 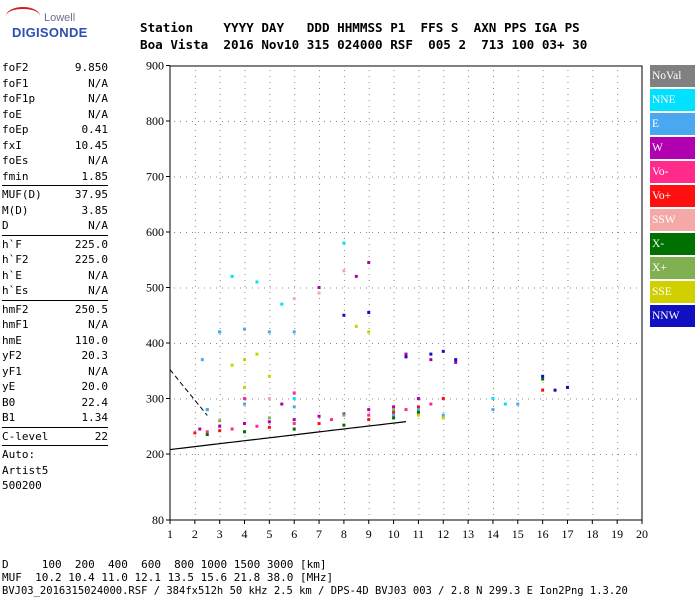 What do you see at coordinates (55, 341) in the screenshot?
I see `param-row: hmE 110.0` at bounding box center [55, 341].